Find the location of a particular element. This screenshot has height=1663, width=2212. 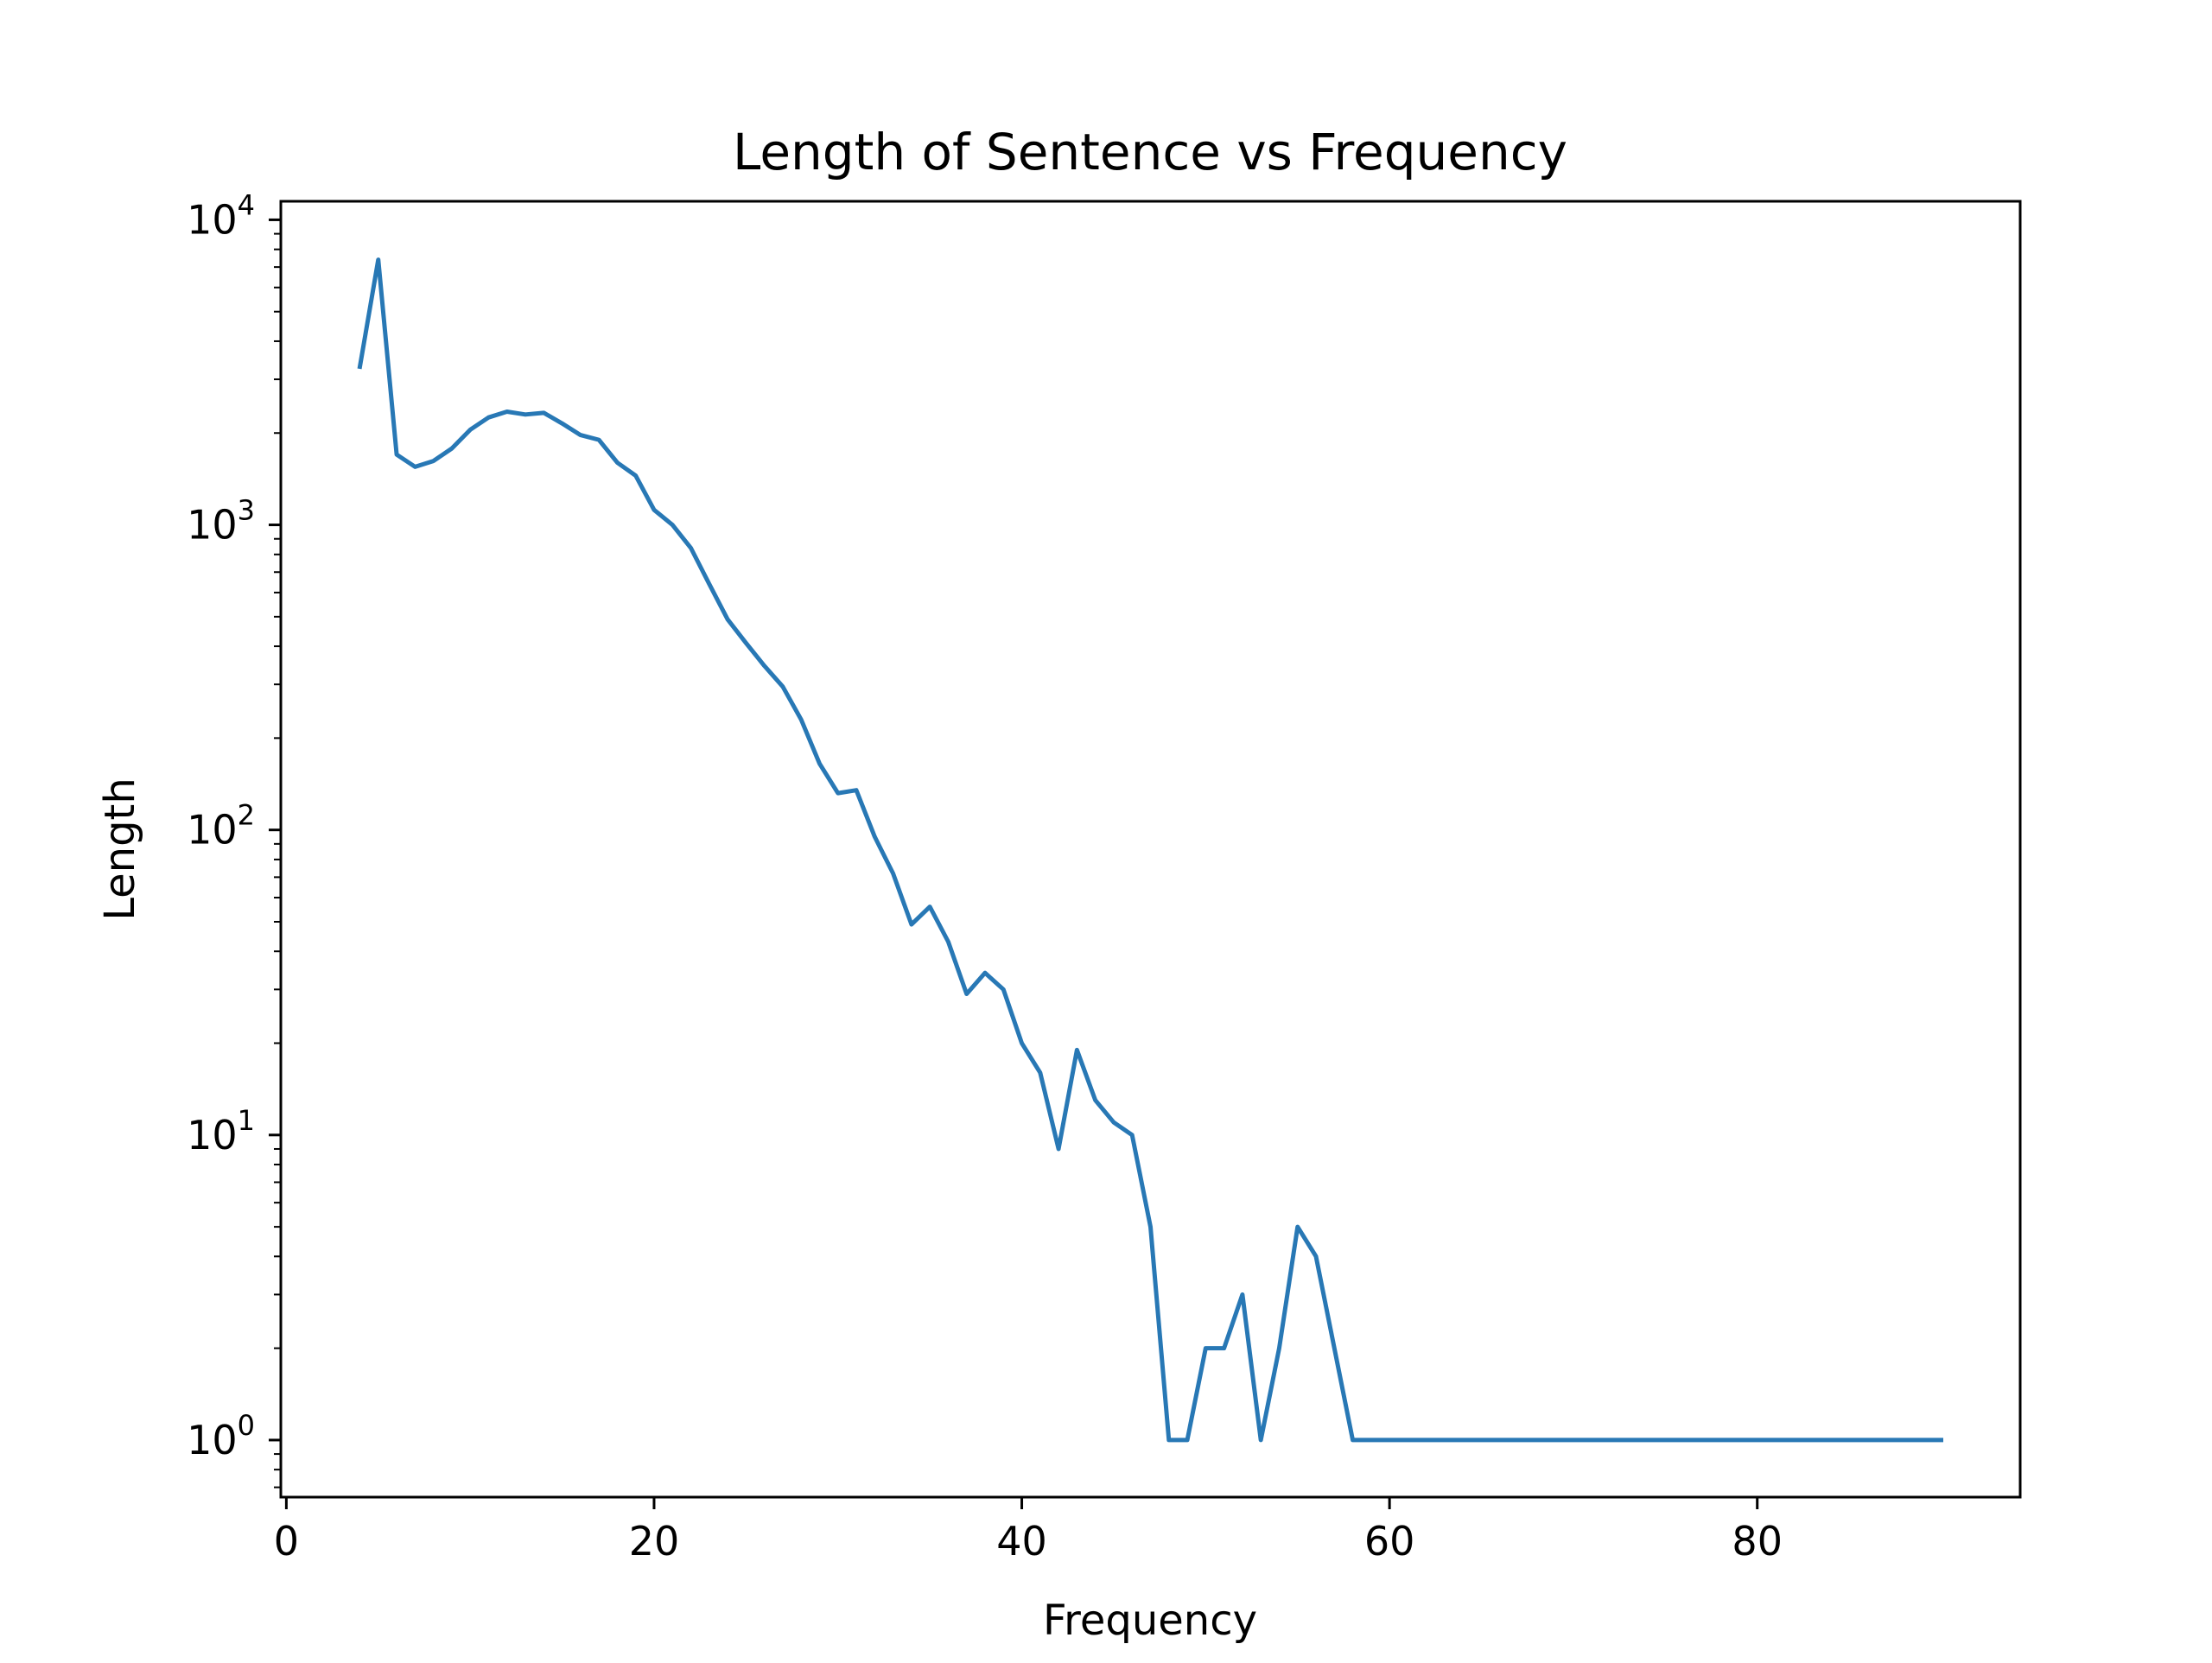

y-axis-label: Length is located at coordinates (120, 850).